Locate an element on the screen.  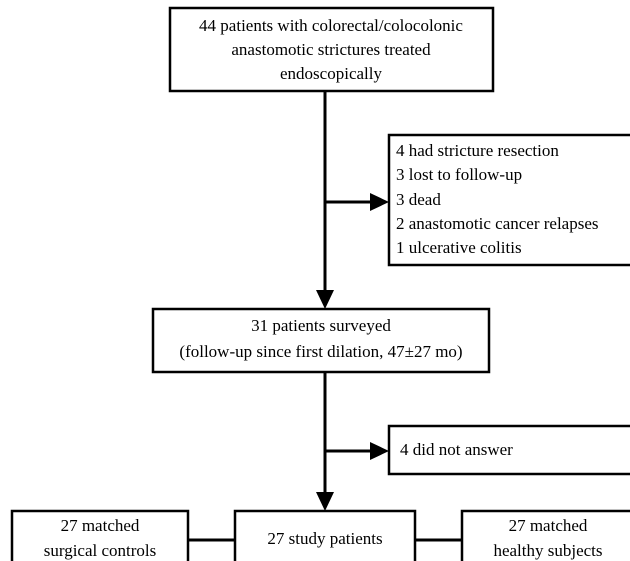
node-text: 2 anastomotic cancer relapses is located at coordinates (497, 223).